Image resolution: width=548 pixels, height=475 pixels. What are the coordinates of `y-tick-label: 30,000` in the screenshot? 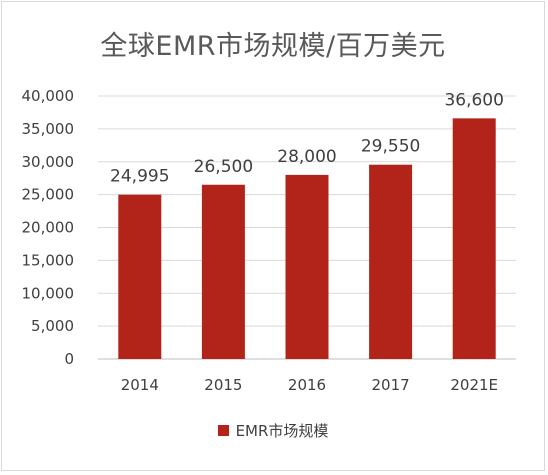 It's located at (48, 162).